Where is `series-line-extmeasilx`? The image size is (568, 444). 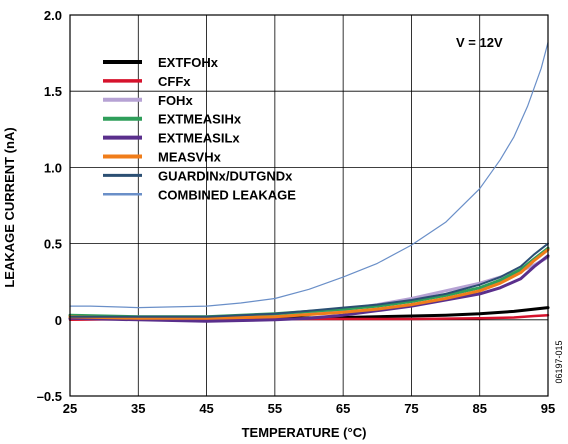
series-line-extmeasilx is located at coordinates (309, 288).